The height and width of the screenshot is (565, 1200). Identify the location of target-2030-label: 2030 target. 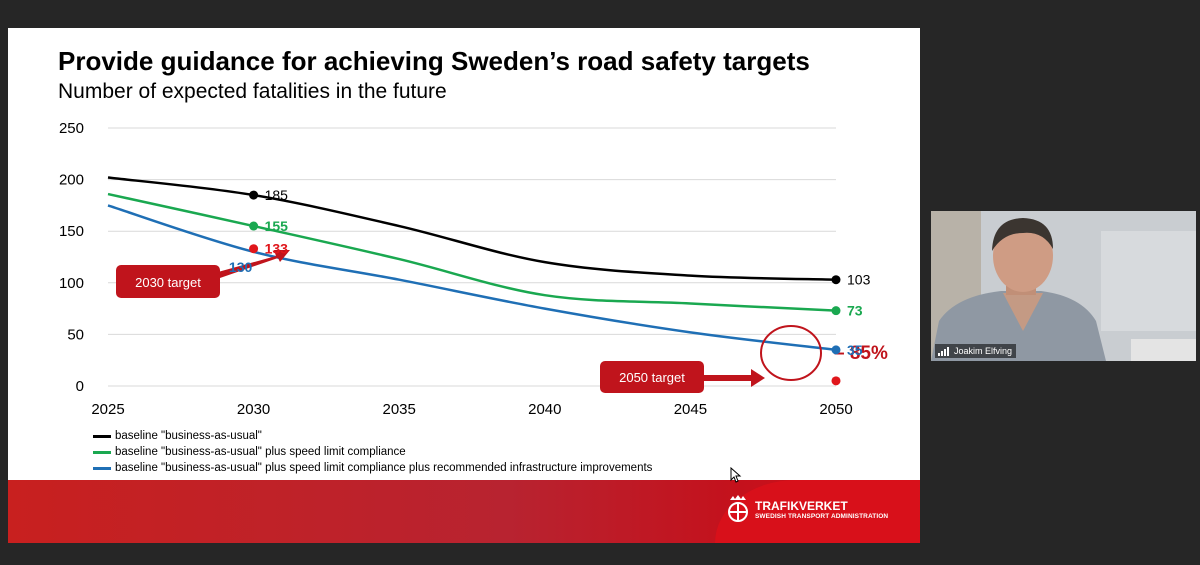
(168, 282).